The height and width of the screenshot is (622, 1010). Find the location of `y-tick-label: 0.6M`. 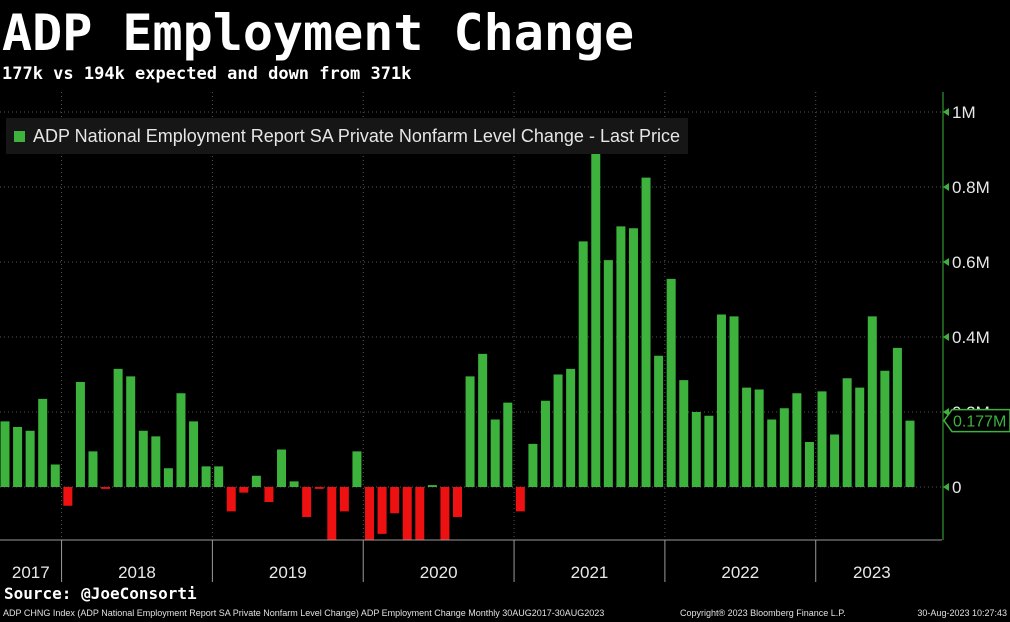

y-tick-label: 0.6M is located at coordinates (971, 262).